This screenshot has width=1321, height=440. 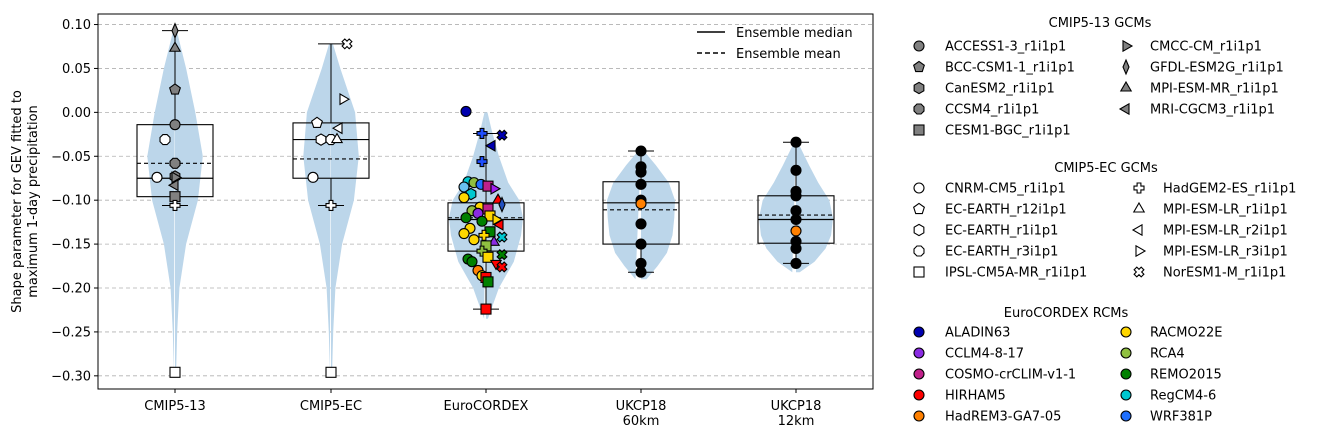 I want to click on legend-label: EC-EARTH_r3i1p1, so click(x=1001, y=252).